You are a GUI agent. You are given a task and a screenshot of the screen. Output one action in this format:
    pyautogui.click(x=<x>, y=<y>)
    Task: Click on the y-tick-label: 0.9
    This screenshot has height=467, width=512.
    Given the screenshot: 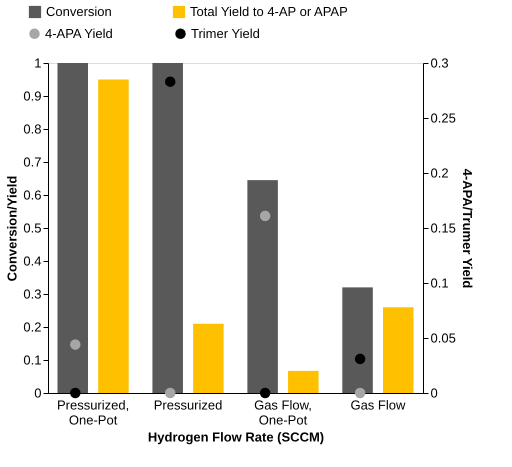 What is the action you would take?
    pyautogui.click(x=32, y=96)
    